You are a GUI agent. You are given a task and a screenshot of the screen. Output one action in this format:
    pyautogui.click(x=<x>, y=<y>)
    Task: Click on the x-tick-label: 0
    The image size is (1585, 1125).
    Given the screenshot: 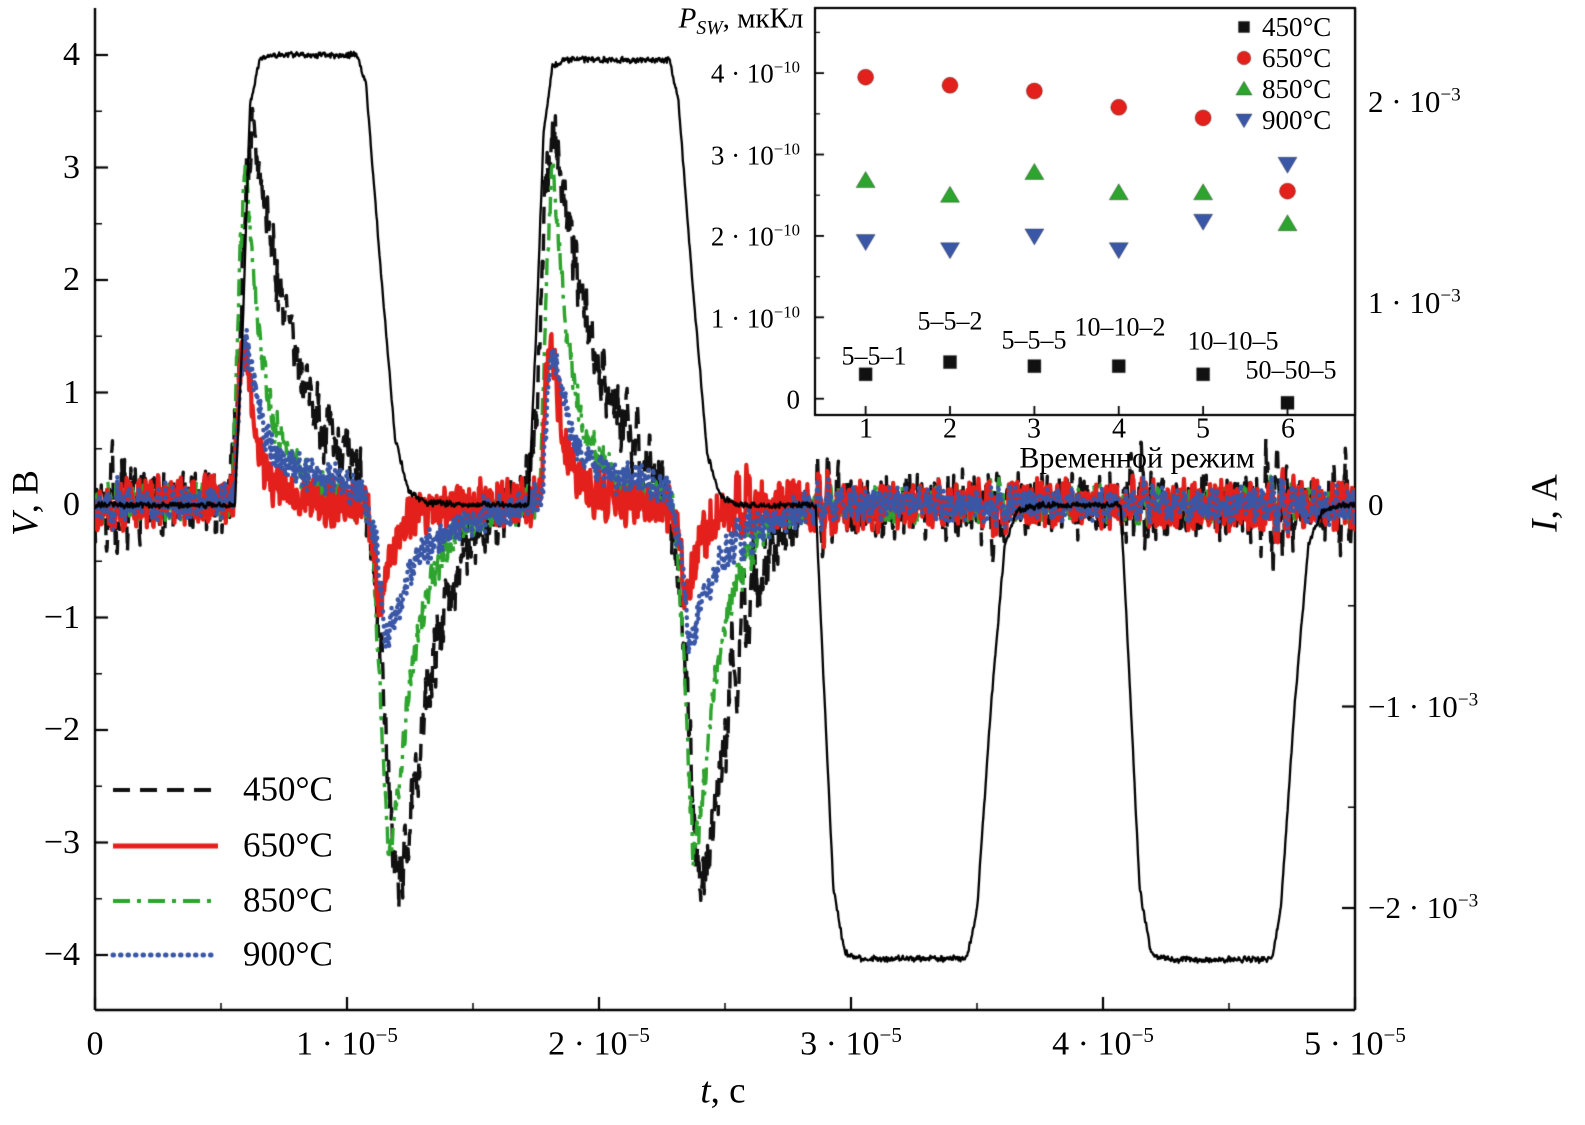 What is the action you would take?
    pyautogui.click(x=95, y=1043)
    